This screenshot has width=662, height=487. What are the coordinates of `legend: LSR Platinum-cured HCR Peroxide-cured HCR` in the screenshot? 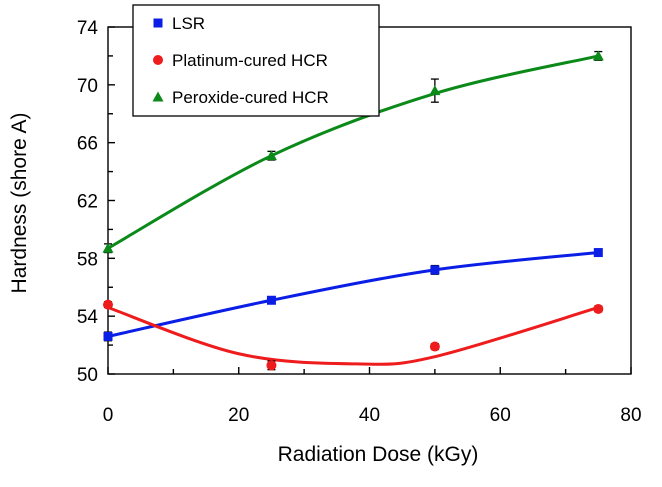 It's located at (256, 60).